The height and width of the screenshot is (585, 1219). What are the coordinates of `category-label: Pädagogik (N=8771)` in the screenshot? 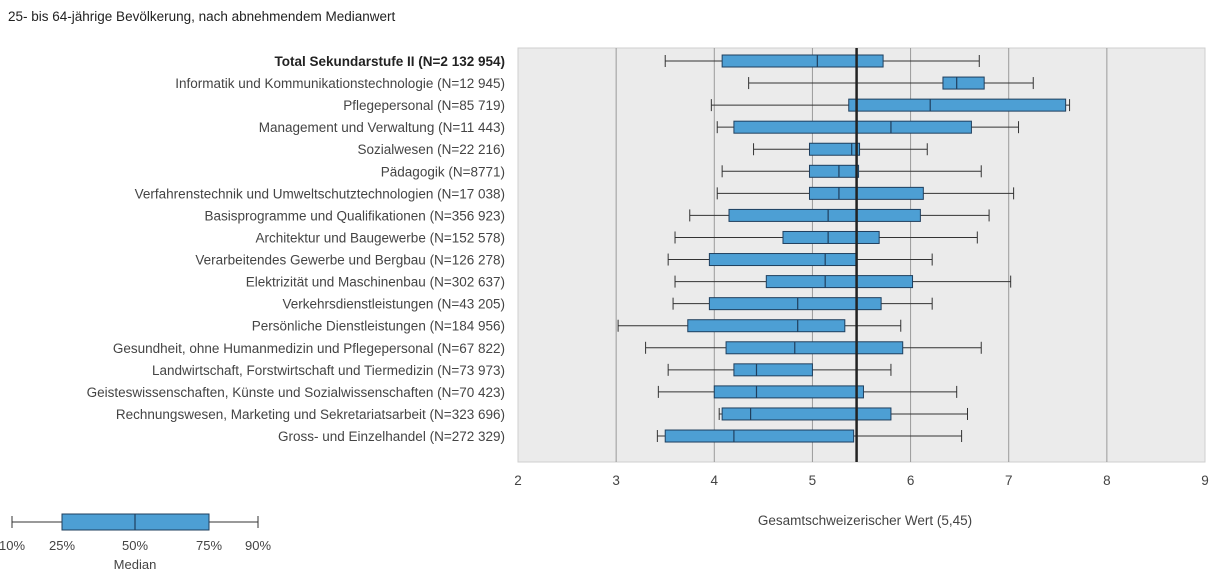 It's located at (443, 171).